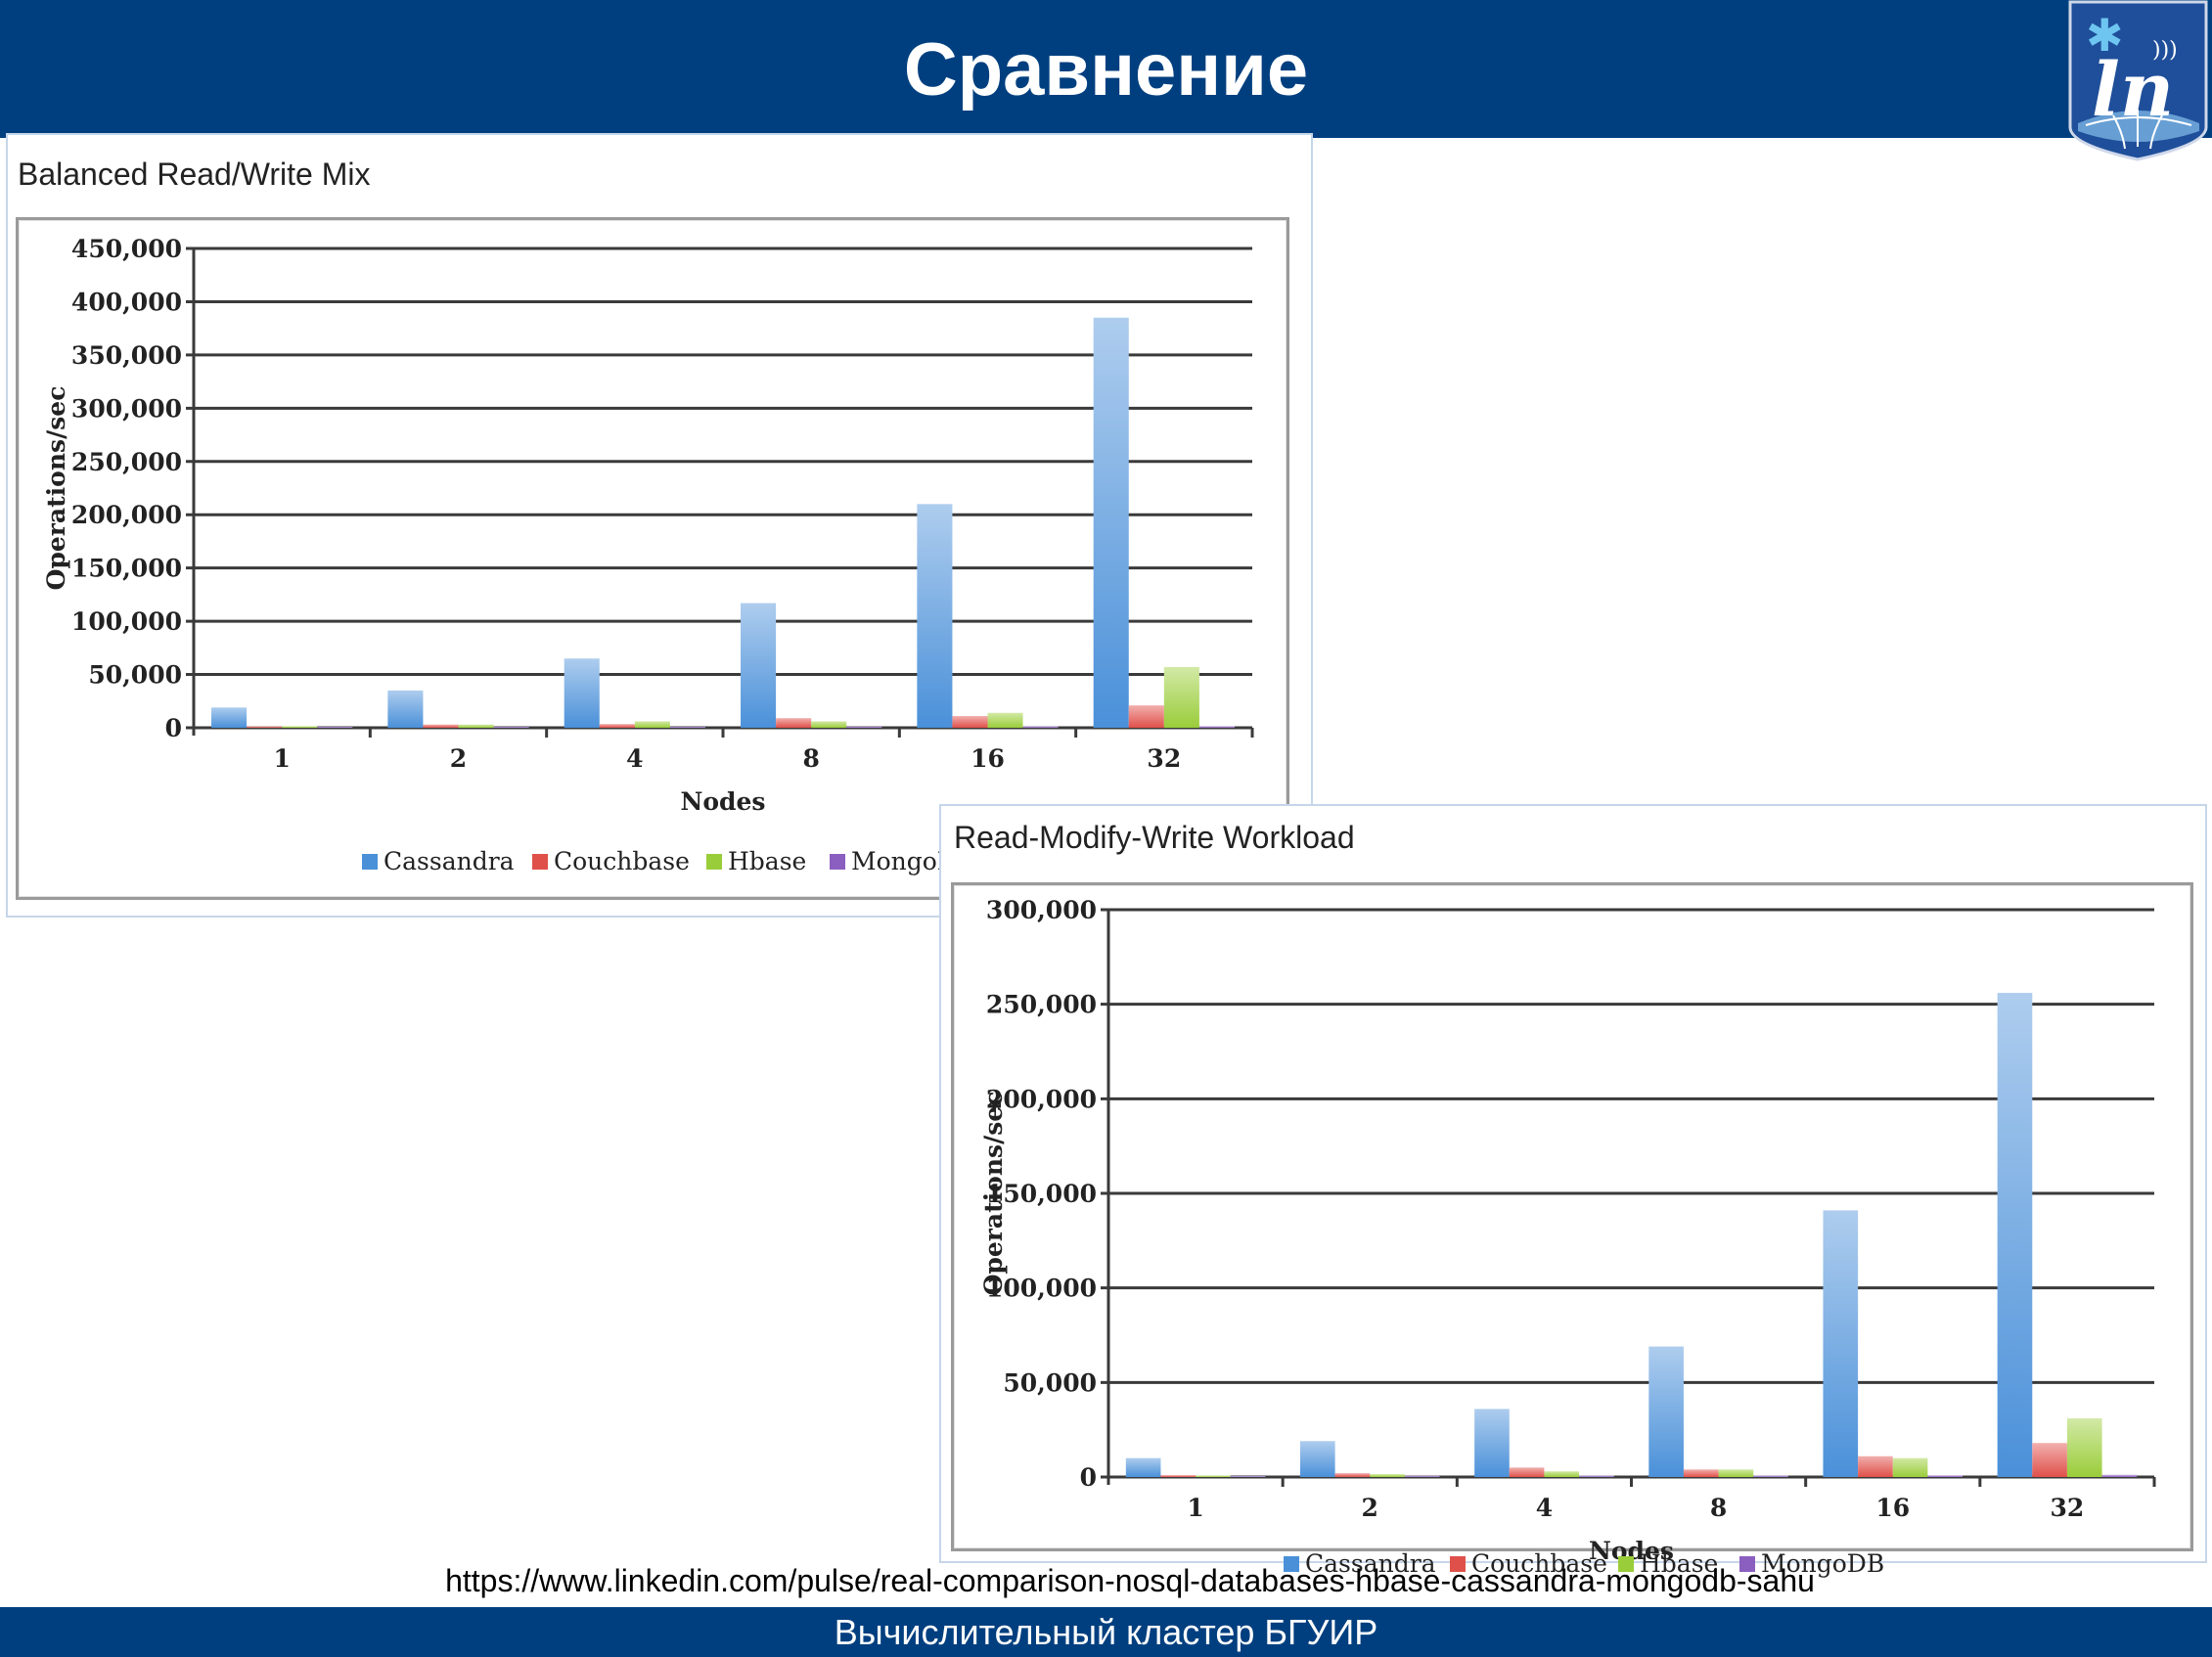 The width and height of the screenshot is (2212, 1657). I want to click on legend-swatch-couchbase, so click(1458, 1564).